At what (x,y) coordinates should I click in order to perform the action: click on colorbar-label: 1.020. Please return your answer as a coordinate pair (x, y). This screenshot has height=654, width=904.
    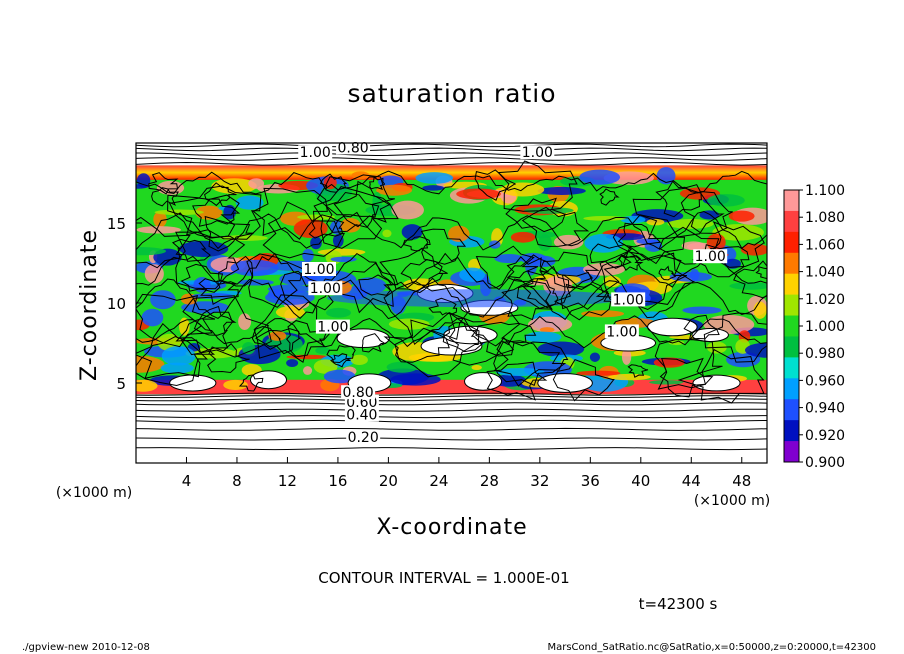
    Looking at the image, I should click on (825, 300).